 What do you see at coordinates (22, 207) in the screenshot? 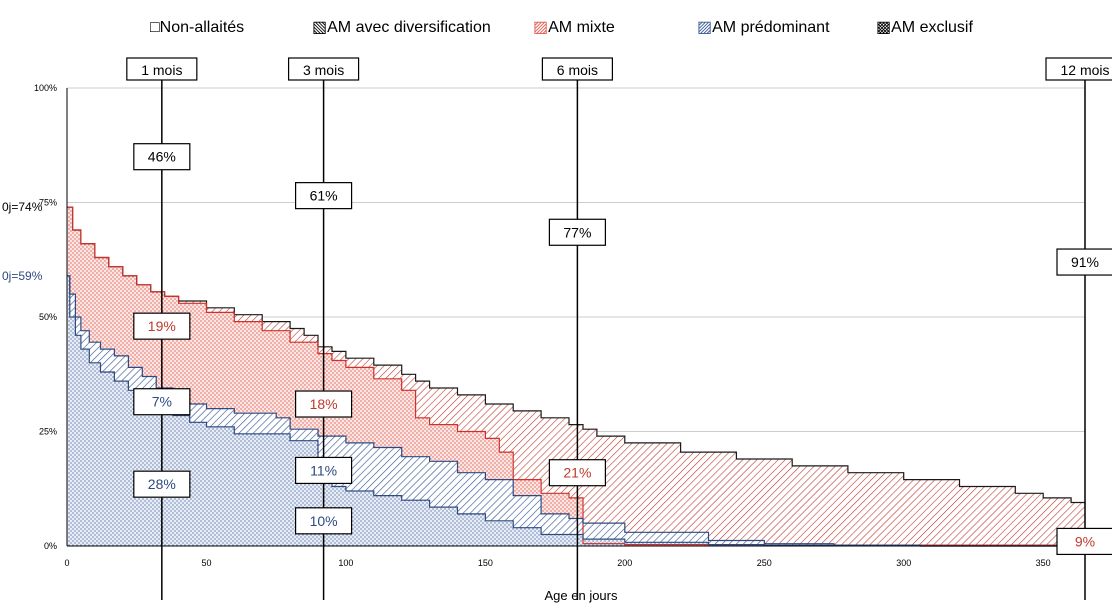
I see `initial-value-label: 0j=74%` at bounding box center [22, 207].